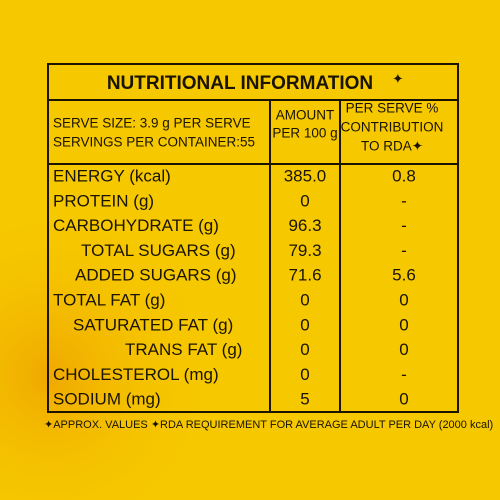 Image resolution: width=500 pixels, height=500 pixels. What do you see at coordinates (240, 83) in the screenshot?
I see `title: NUTRITIONAL INFORMATION` at bounding box center [240, 83].